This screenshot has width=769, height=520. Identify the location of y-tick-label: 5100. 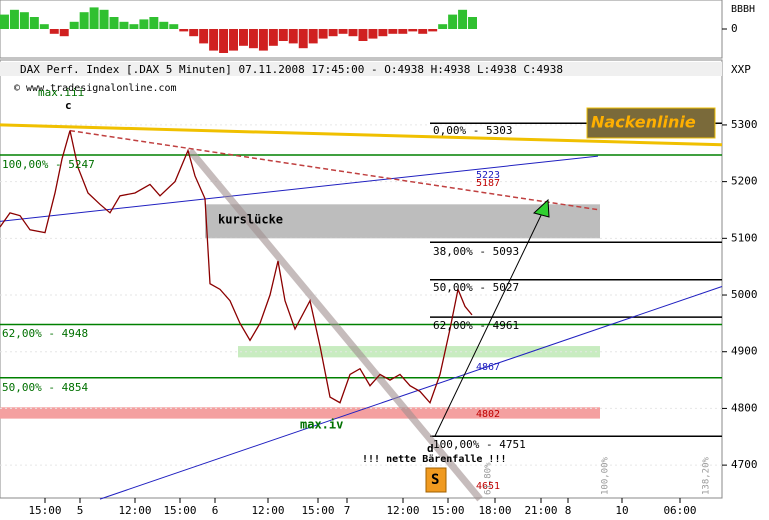
(744, 237).